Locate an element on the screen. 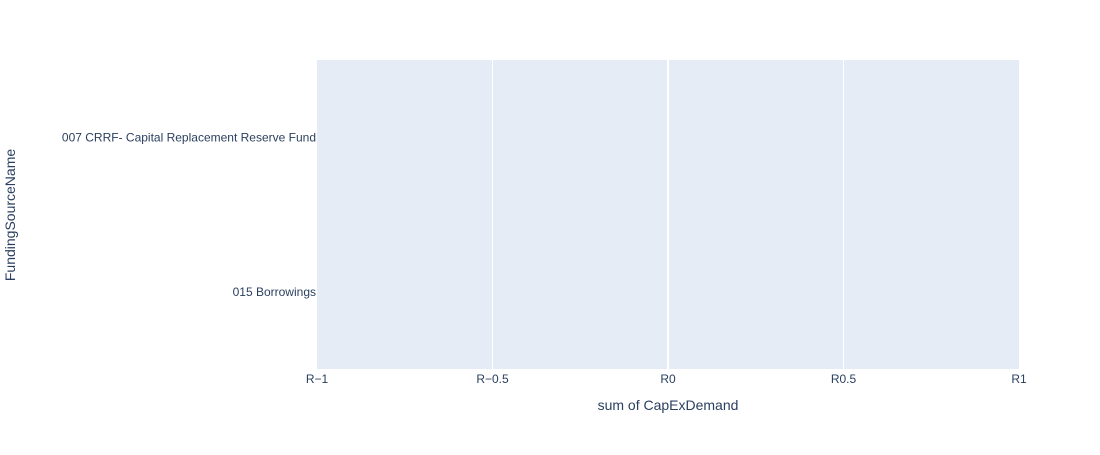  x-axis-ticks: R−1 R−0.5 R0 R0.5 R1 is located at coordinates (666, 379).